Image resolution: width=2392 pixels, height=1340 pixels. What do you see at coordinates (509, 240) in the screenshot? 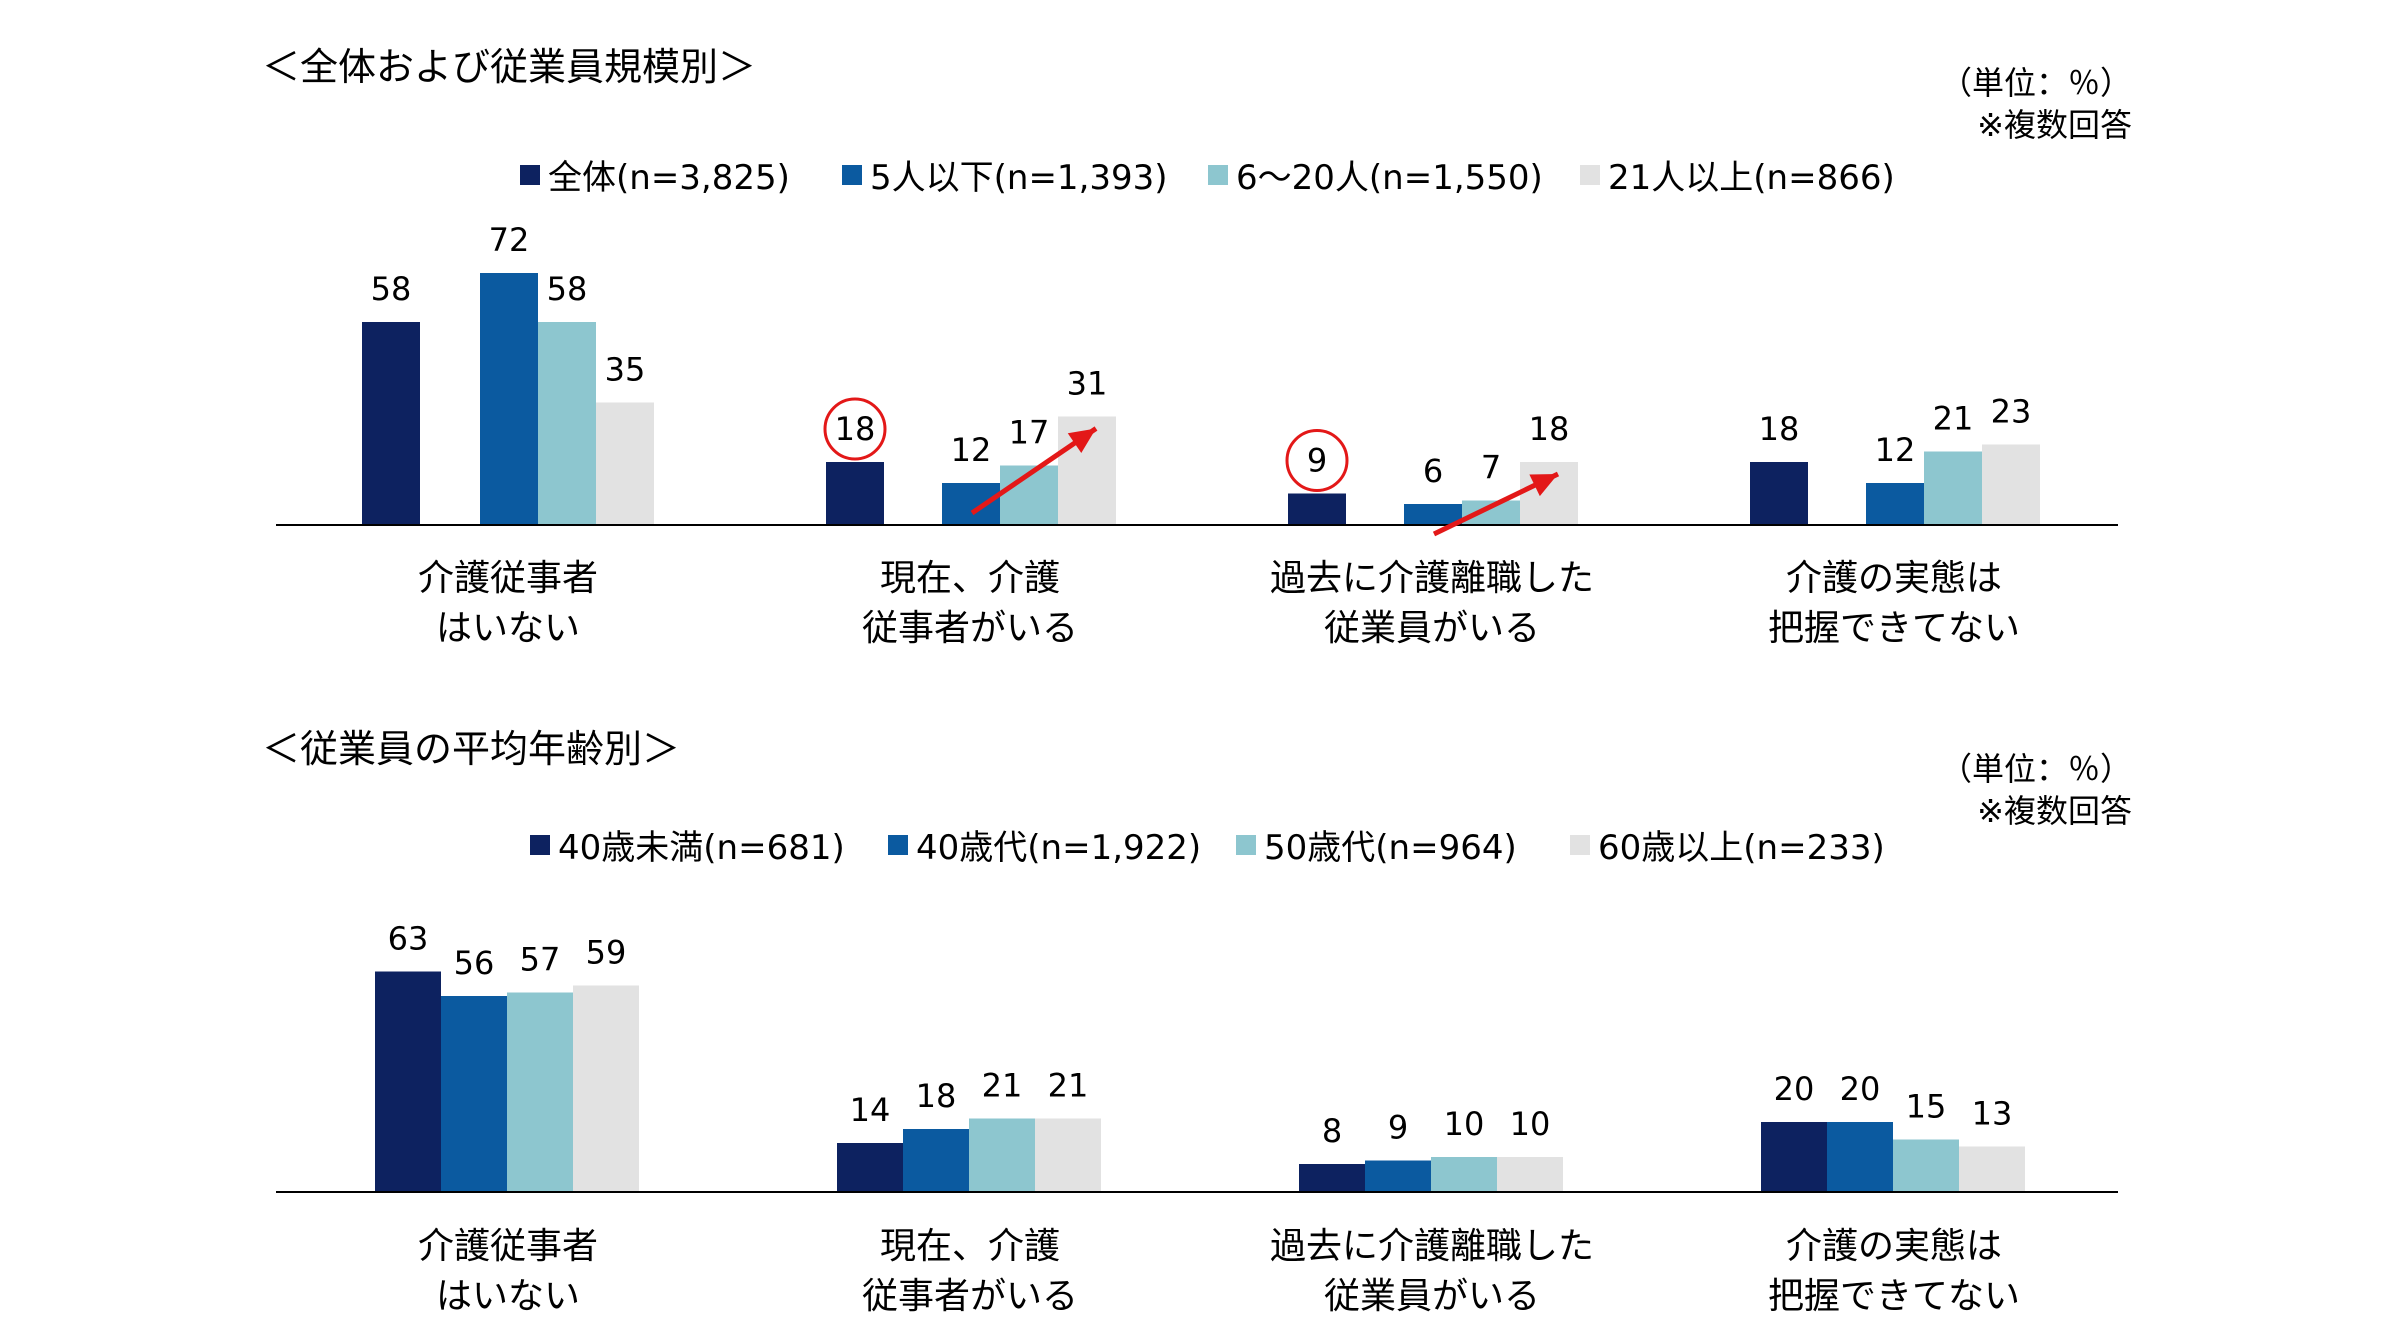
I see `data-label: 72` at bounding box center [509, 240].